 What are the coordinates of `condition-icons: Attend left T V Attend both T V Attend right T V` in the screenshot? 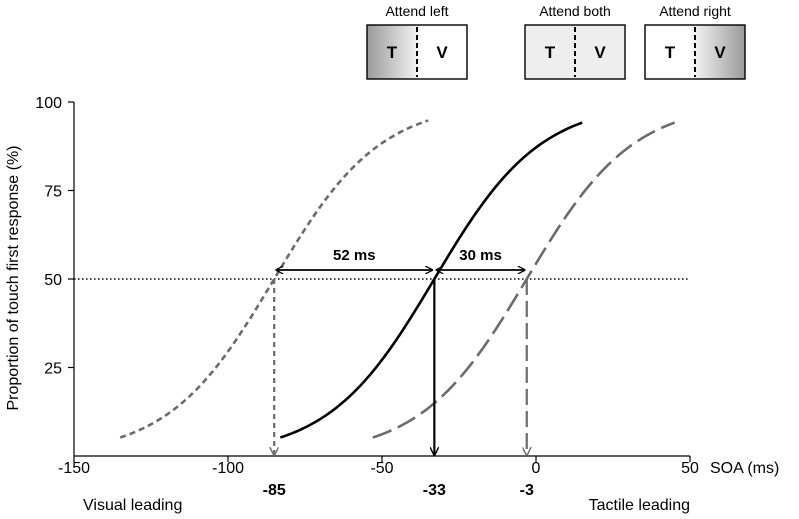 It's located at (556, 41).